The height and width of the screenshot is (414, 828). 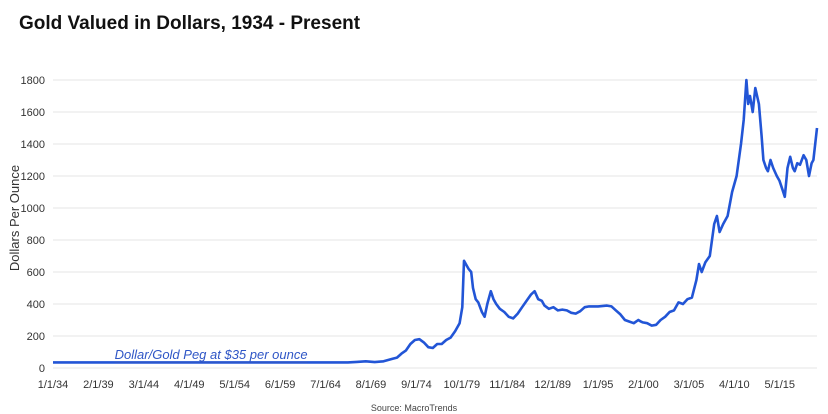 What do you see at coordinates (371, 385) in the screenshot?
I see `x-tick-label: 8/1/69` at bounding box center [371, 385].